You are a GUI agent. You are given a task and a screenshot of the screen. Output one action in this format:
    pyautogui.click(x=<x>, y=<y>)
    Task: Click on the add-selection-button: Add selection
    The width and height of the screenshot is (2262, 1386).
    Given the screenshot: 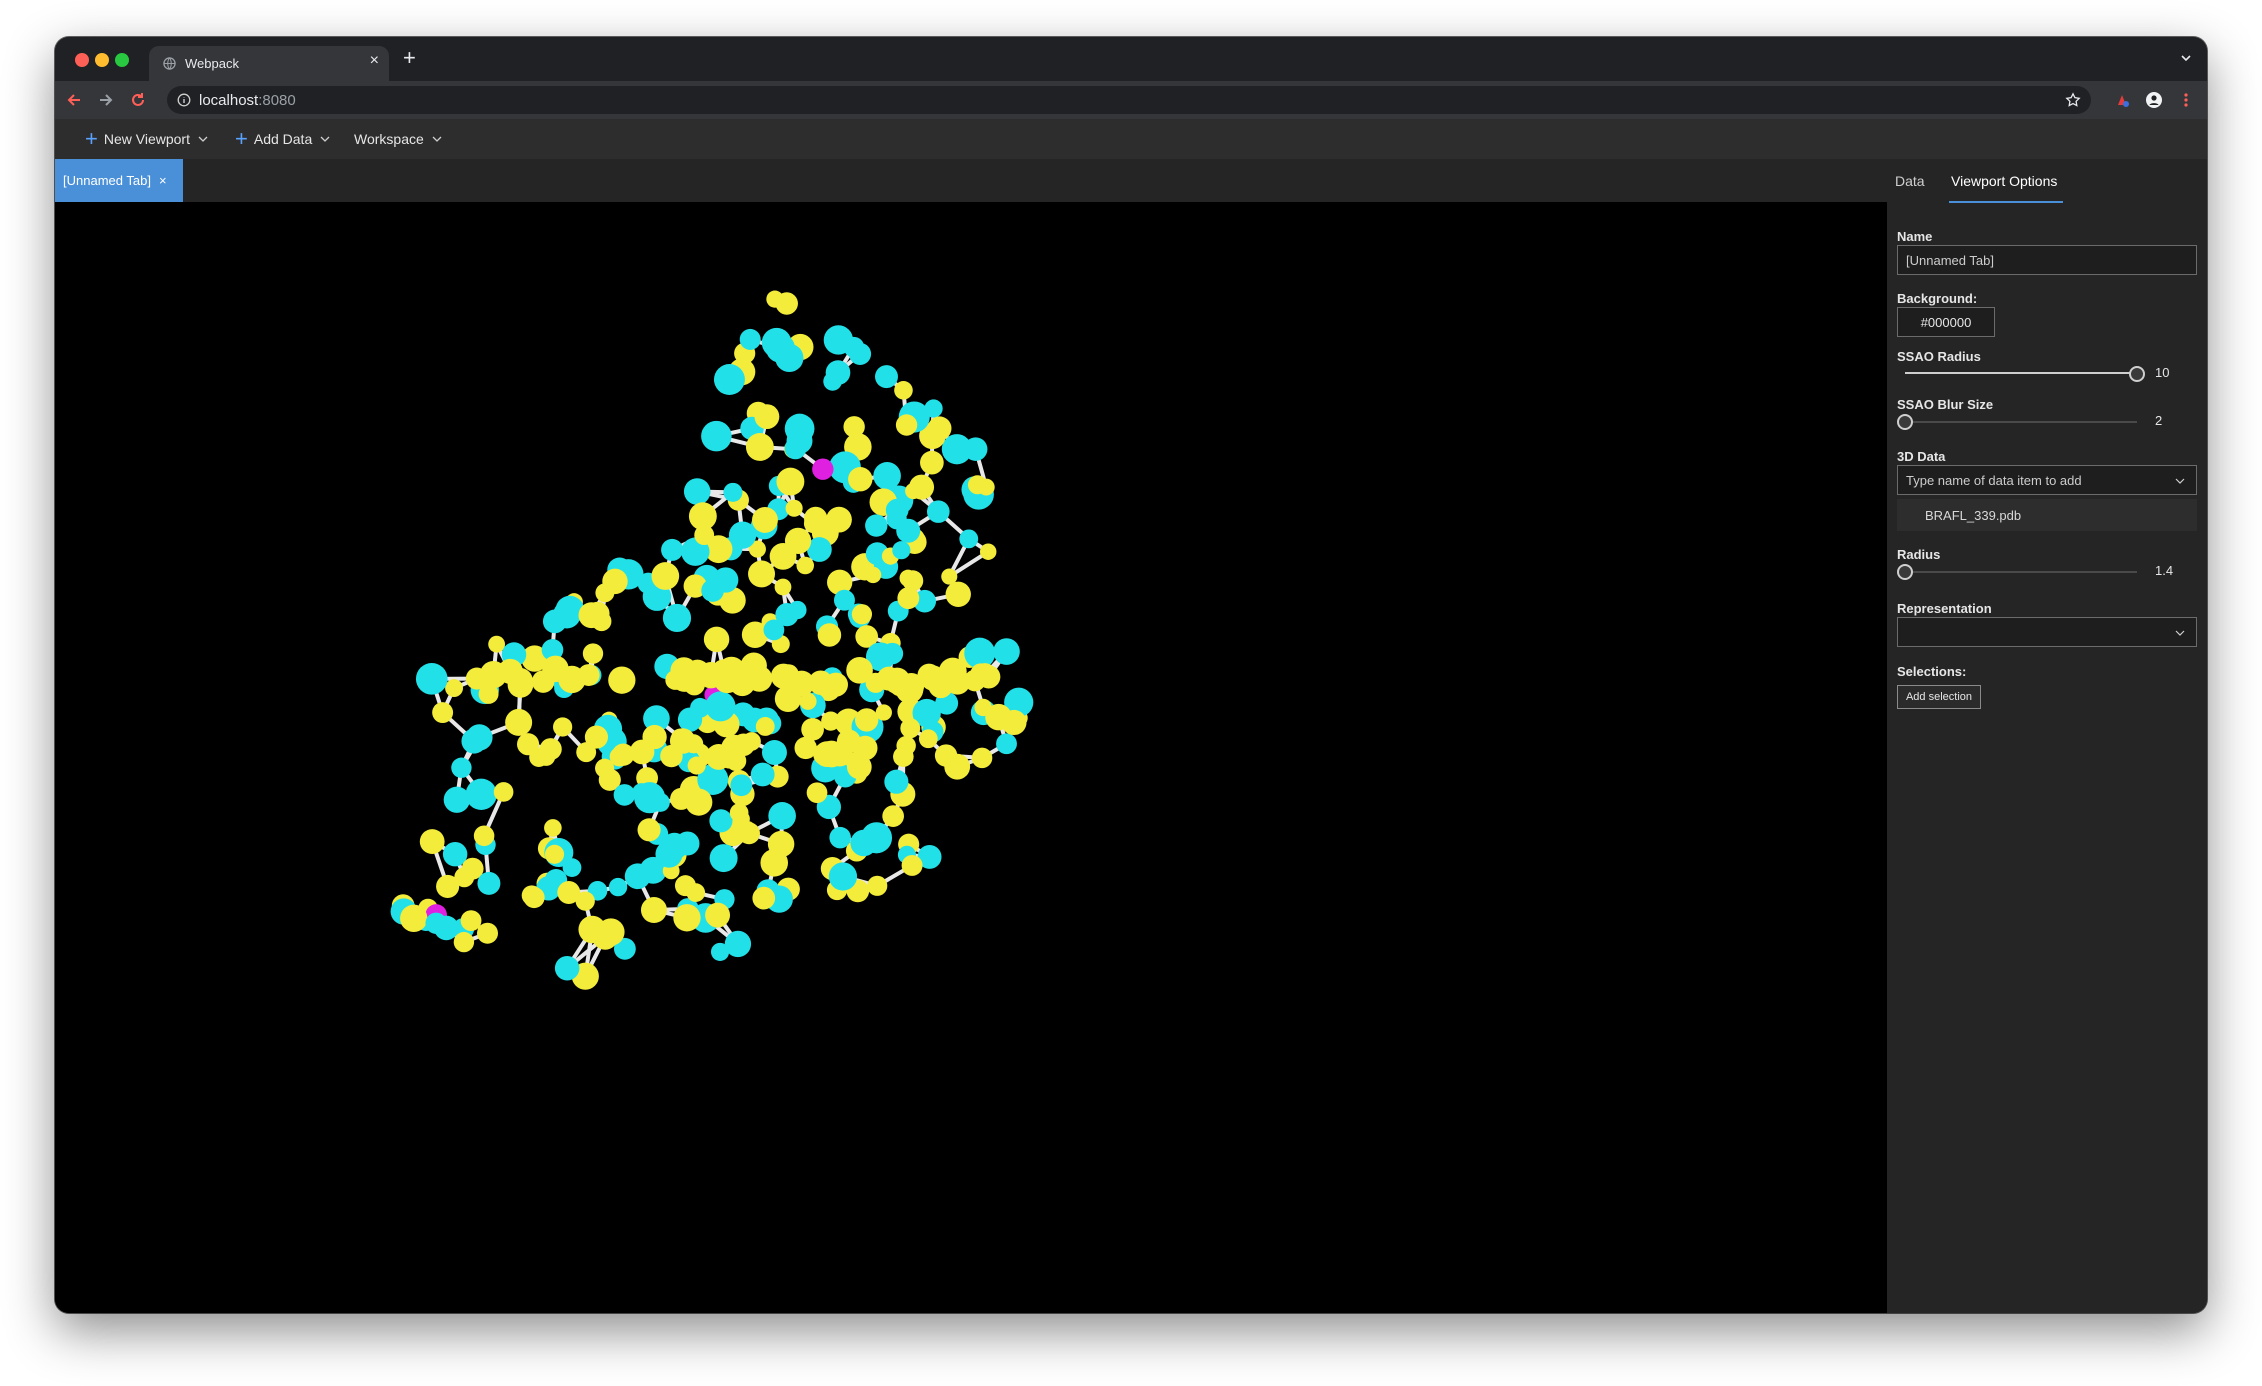 What is the action you would take?
    pyautogui.click(x=1939, y=697)
    